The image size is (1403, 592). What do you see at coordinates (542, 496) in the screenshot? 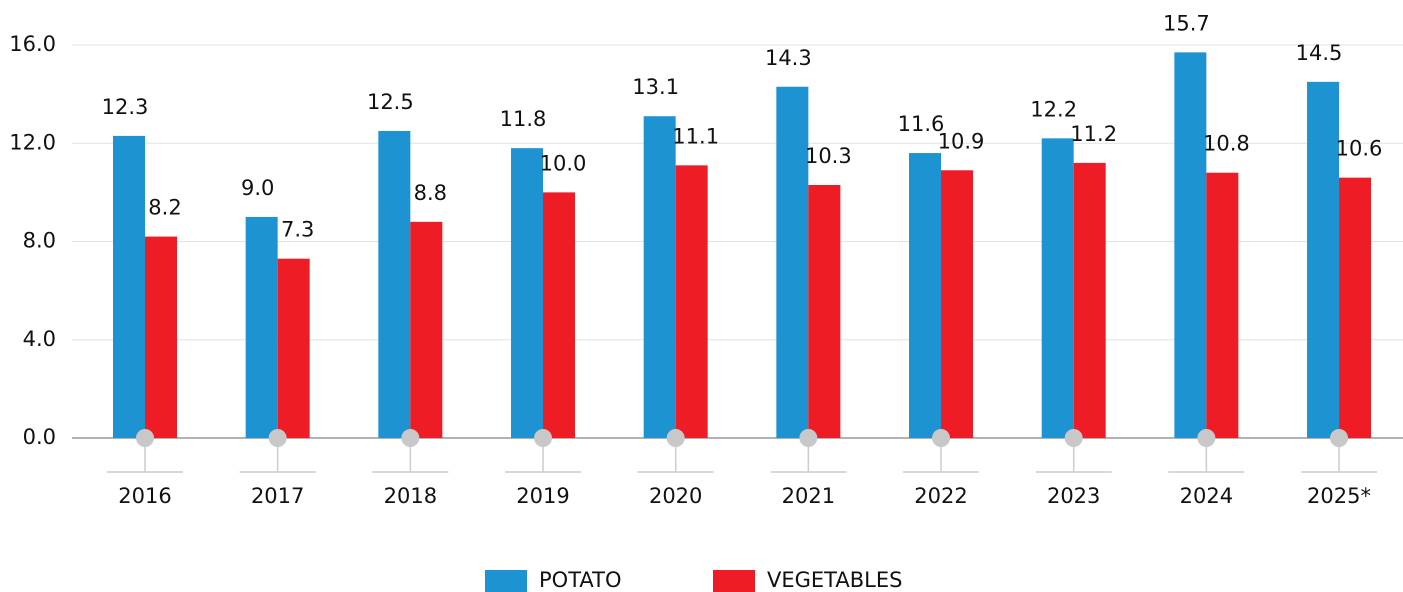
I see `x-tick-label: 2019` at bounding box center [542, 496].